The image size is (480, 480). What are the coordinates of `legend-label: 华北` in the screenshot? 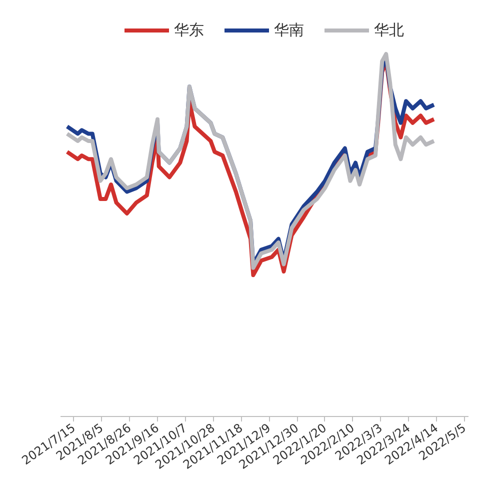 It's located at (389, 30).